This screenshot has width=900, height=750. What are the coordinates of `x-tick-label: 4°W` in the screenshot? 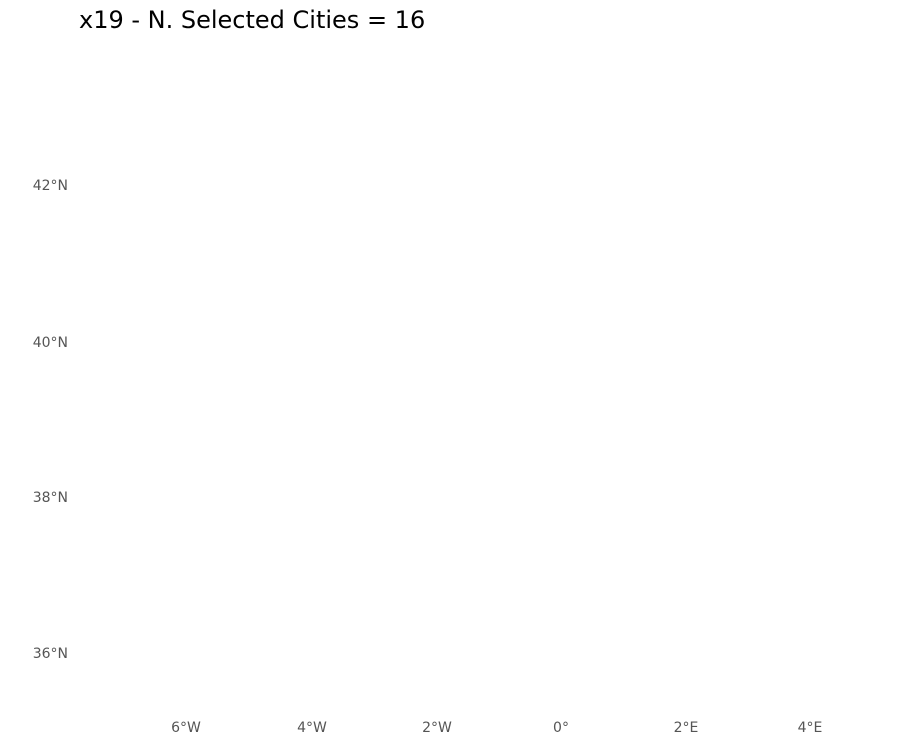 It's located at (312, 728).